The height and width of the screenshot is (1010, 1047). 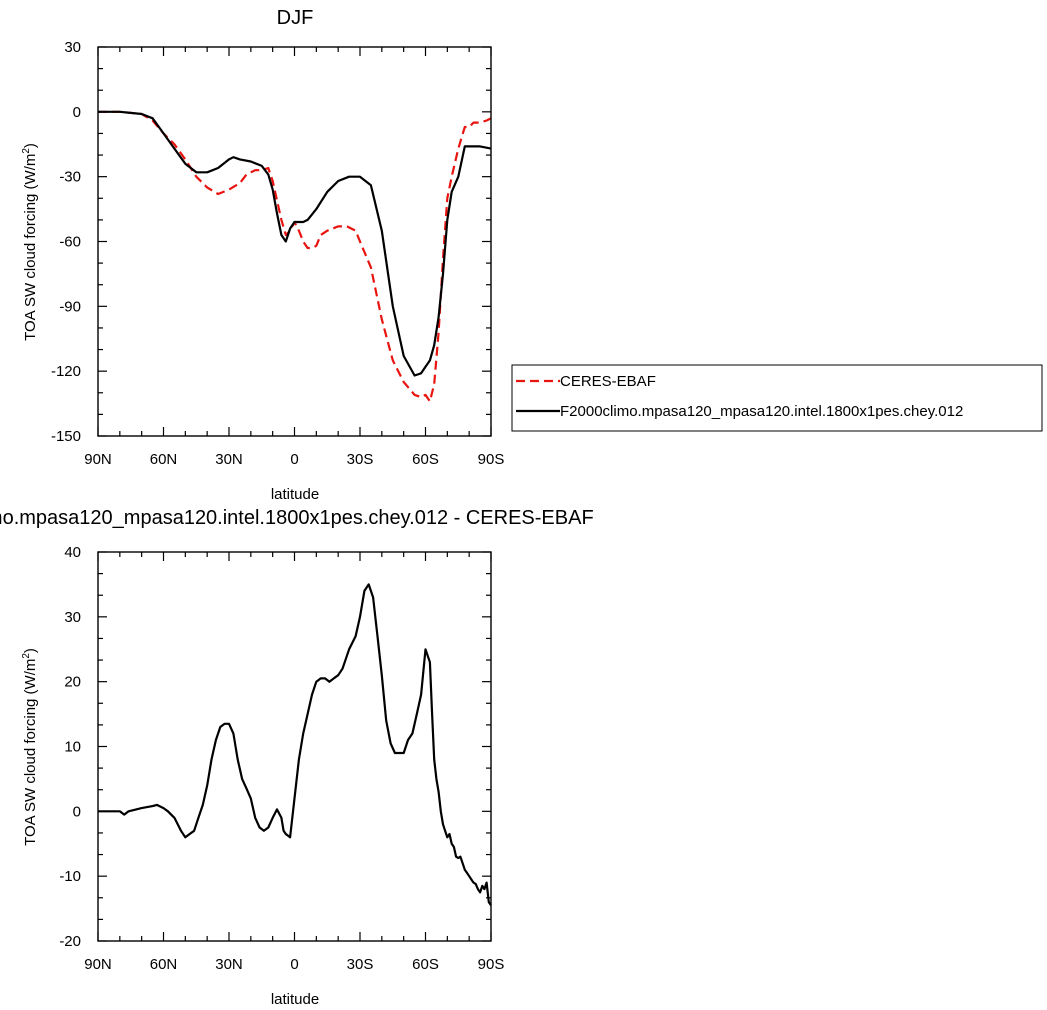 What do you see at coordinates (70, 876) in the screenshot?
I see `bottom-y-tick-label: -10` at bounding box center [70, 876].